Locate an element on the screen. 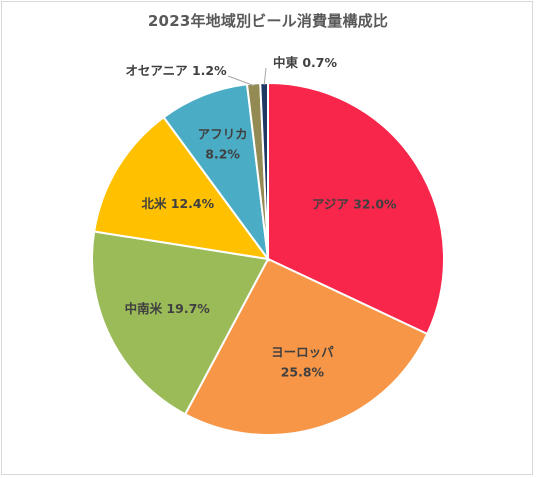 The image size is (536, 478). slice-label-6: オセアニア 1.2% is located at coordinates (176, 70).